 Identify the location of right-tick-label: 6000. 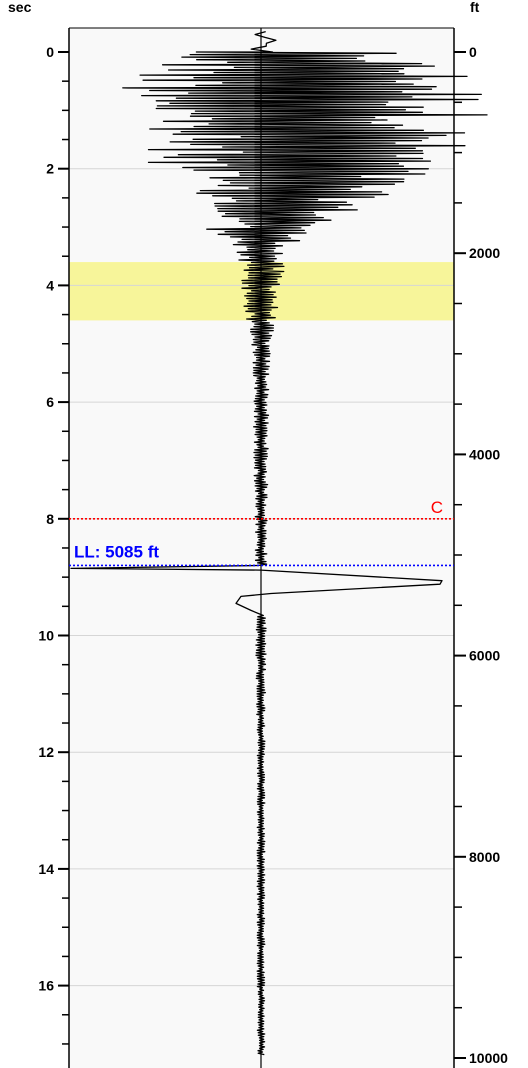
(484, 656).